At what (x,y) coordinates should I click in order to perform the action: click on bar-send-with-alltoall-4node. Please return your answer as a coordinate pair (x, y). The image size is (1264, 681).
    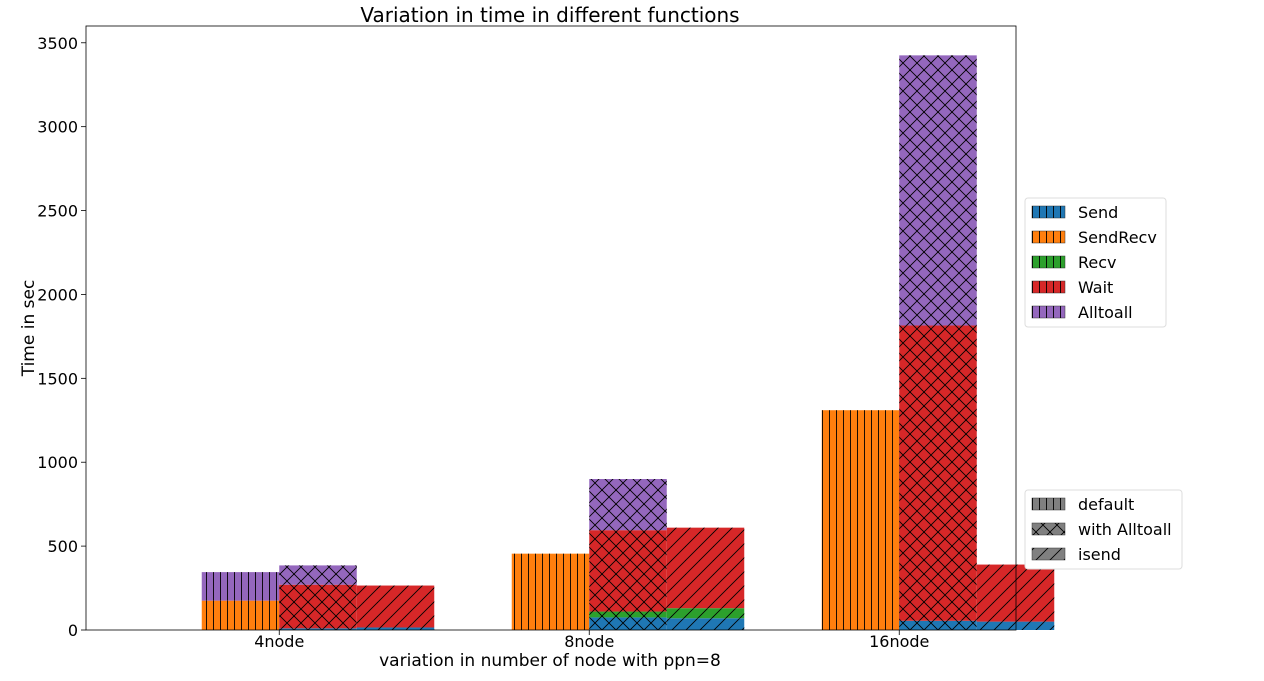
    Looking at the image, I should click on (318, 629).